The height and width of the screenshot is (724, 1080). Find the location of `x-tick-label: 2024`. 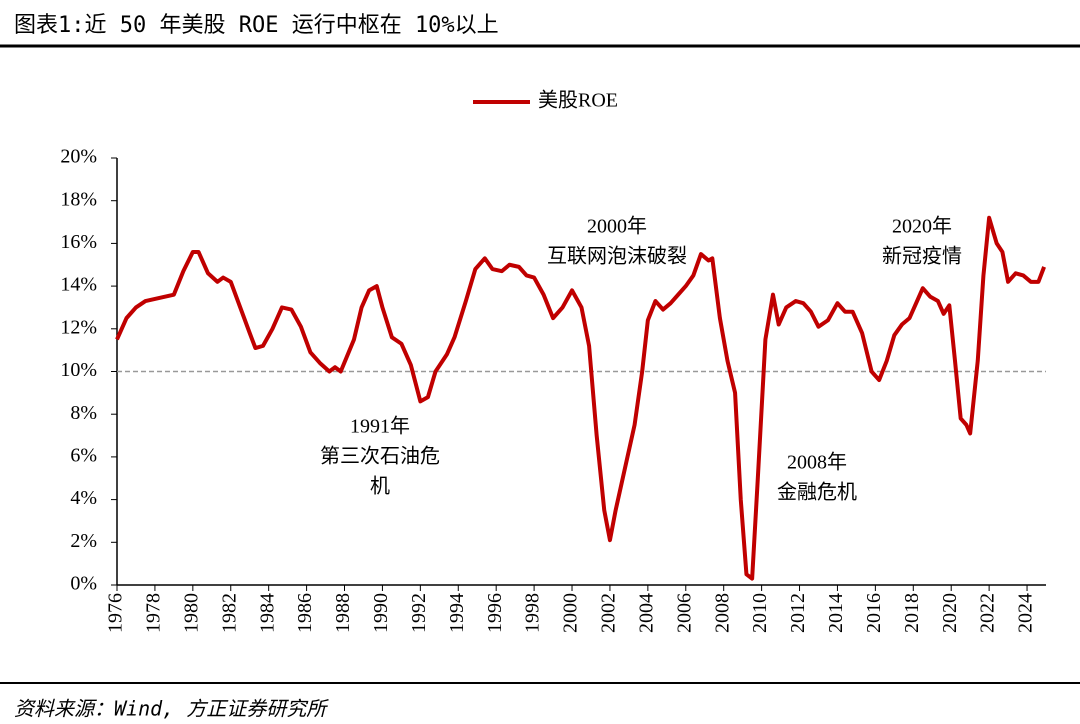

x-tick-label: 2024 is located at coordinates (1026, 613).